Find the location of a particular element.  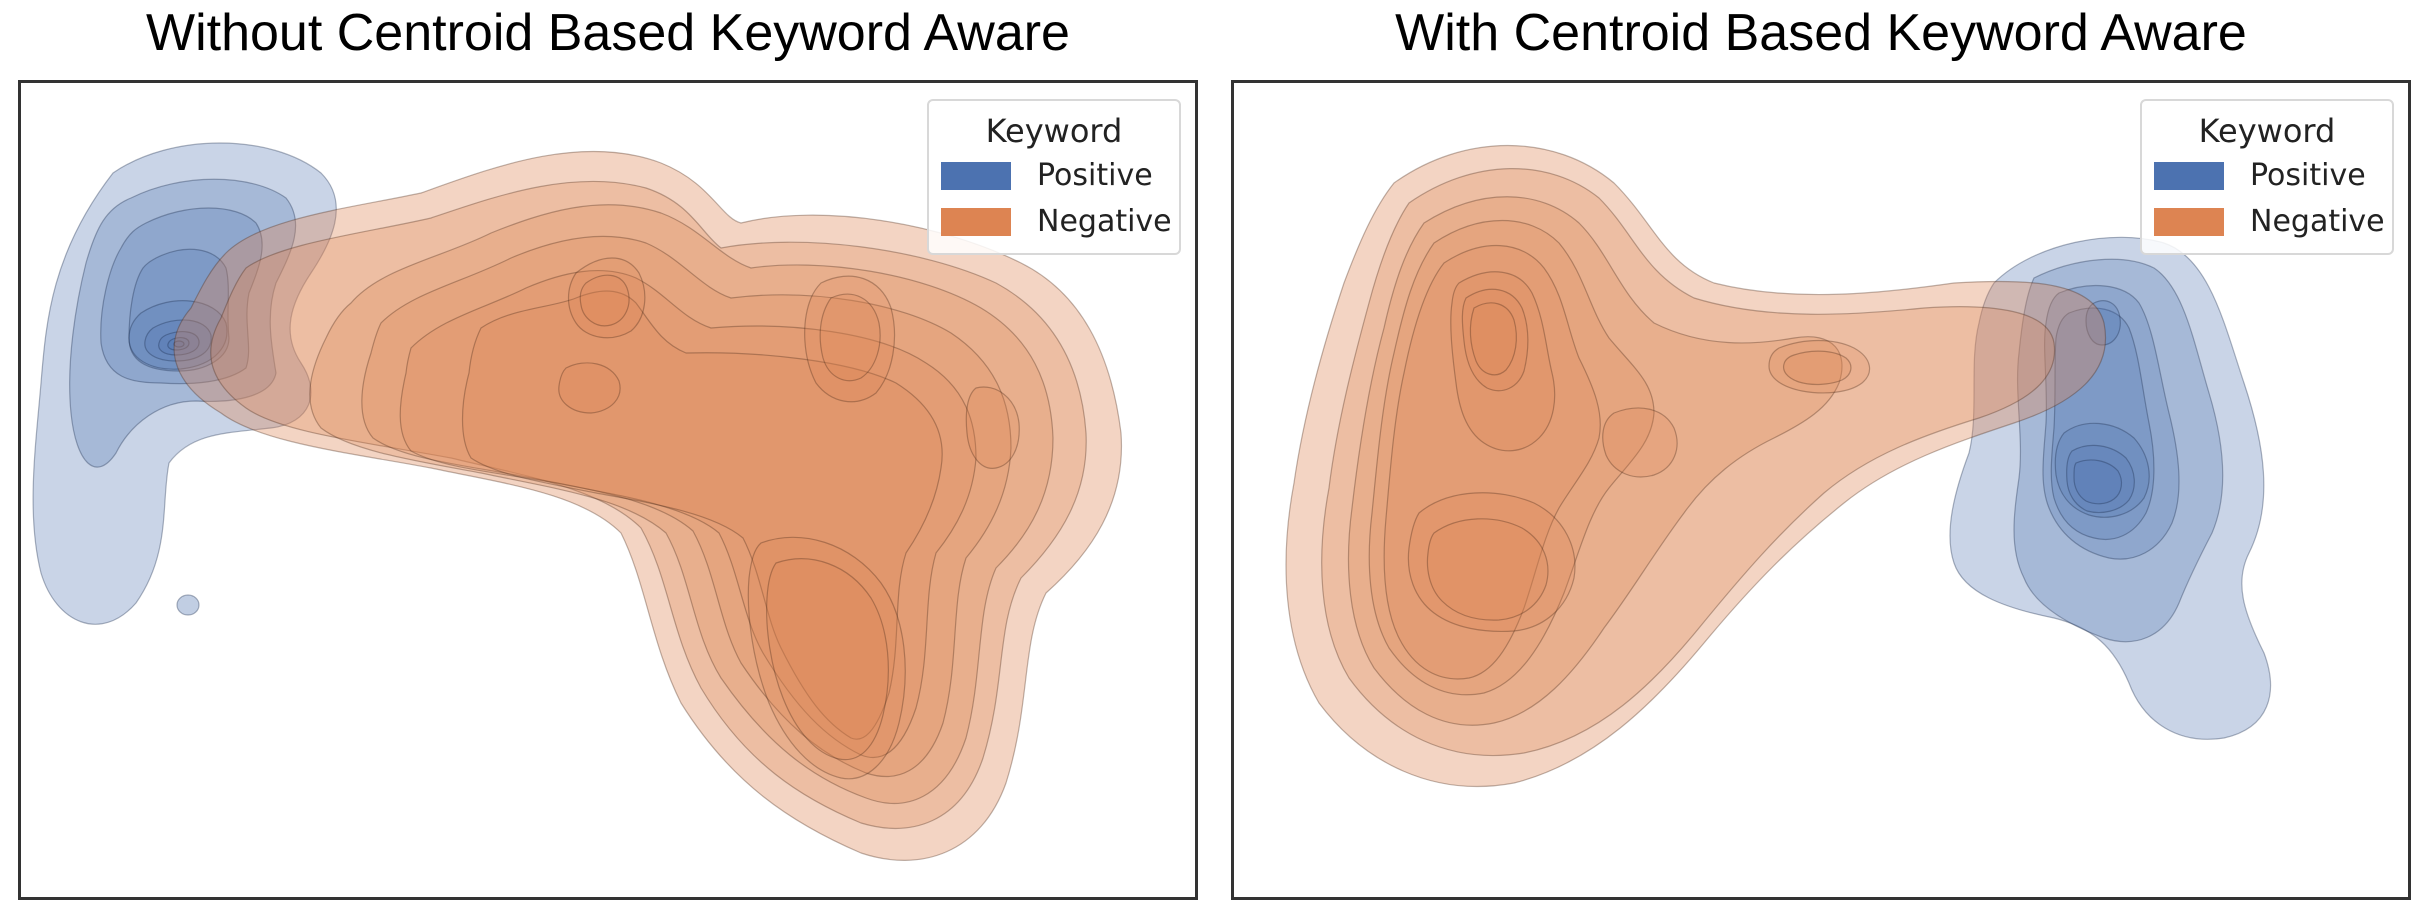

left-positive-density is located at coordinates (184, 383).